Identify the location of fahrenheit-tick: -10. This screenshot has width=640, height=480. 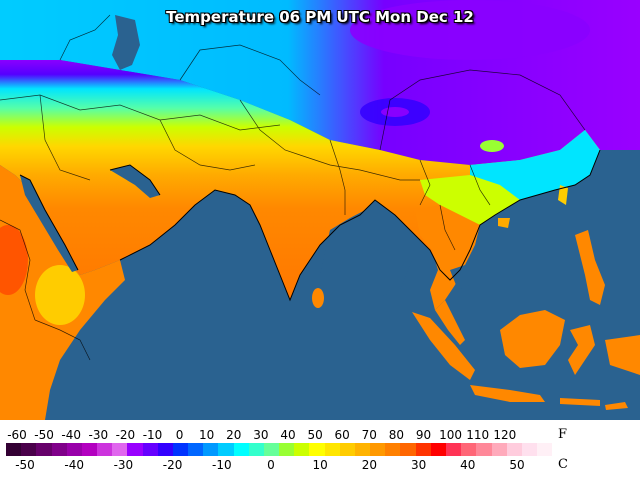
(152, 435).